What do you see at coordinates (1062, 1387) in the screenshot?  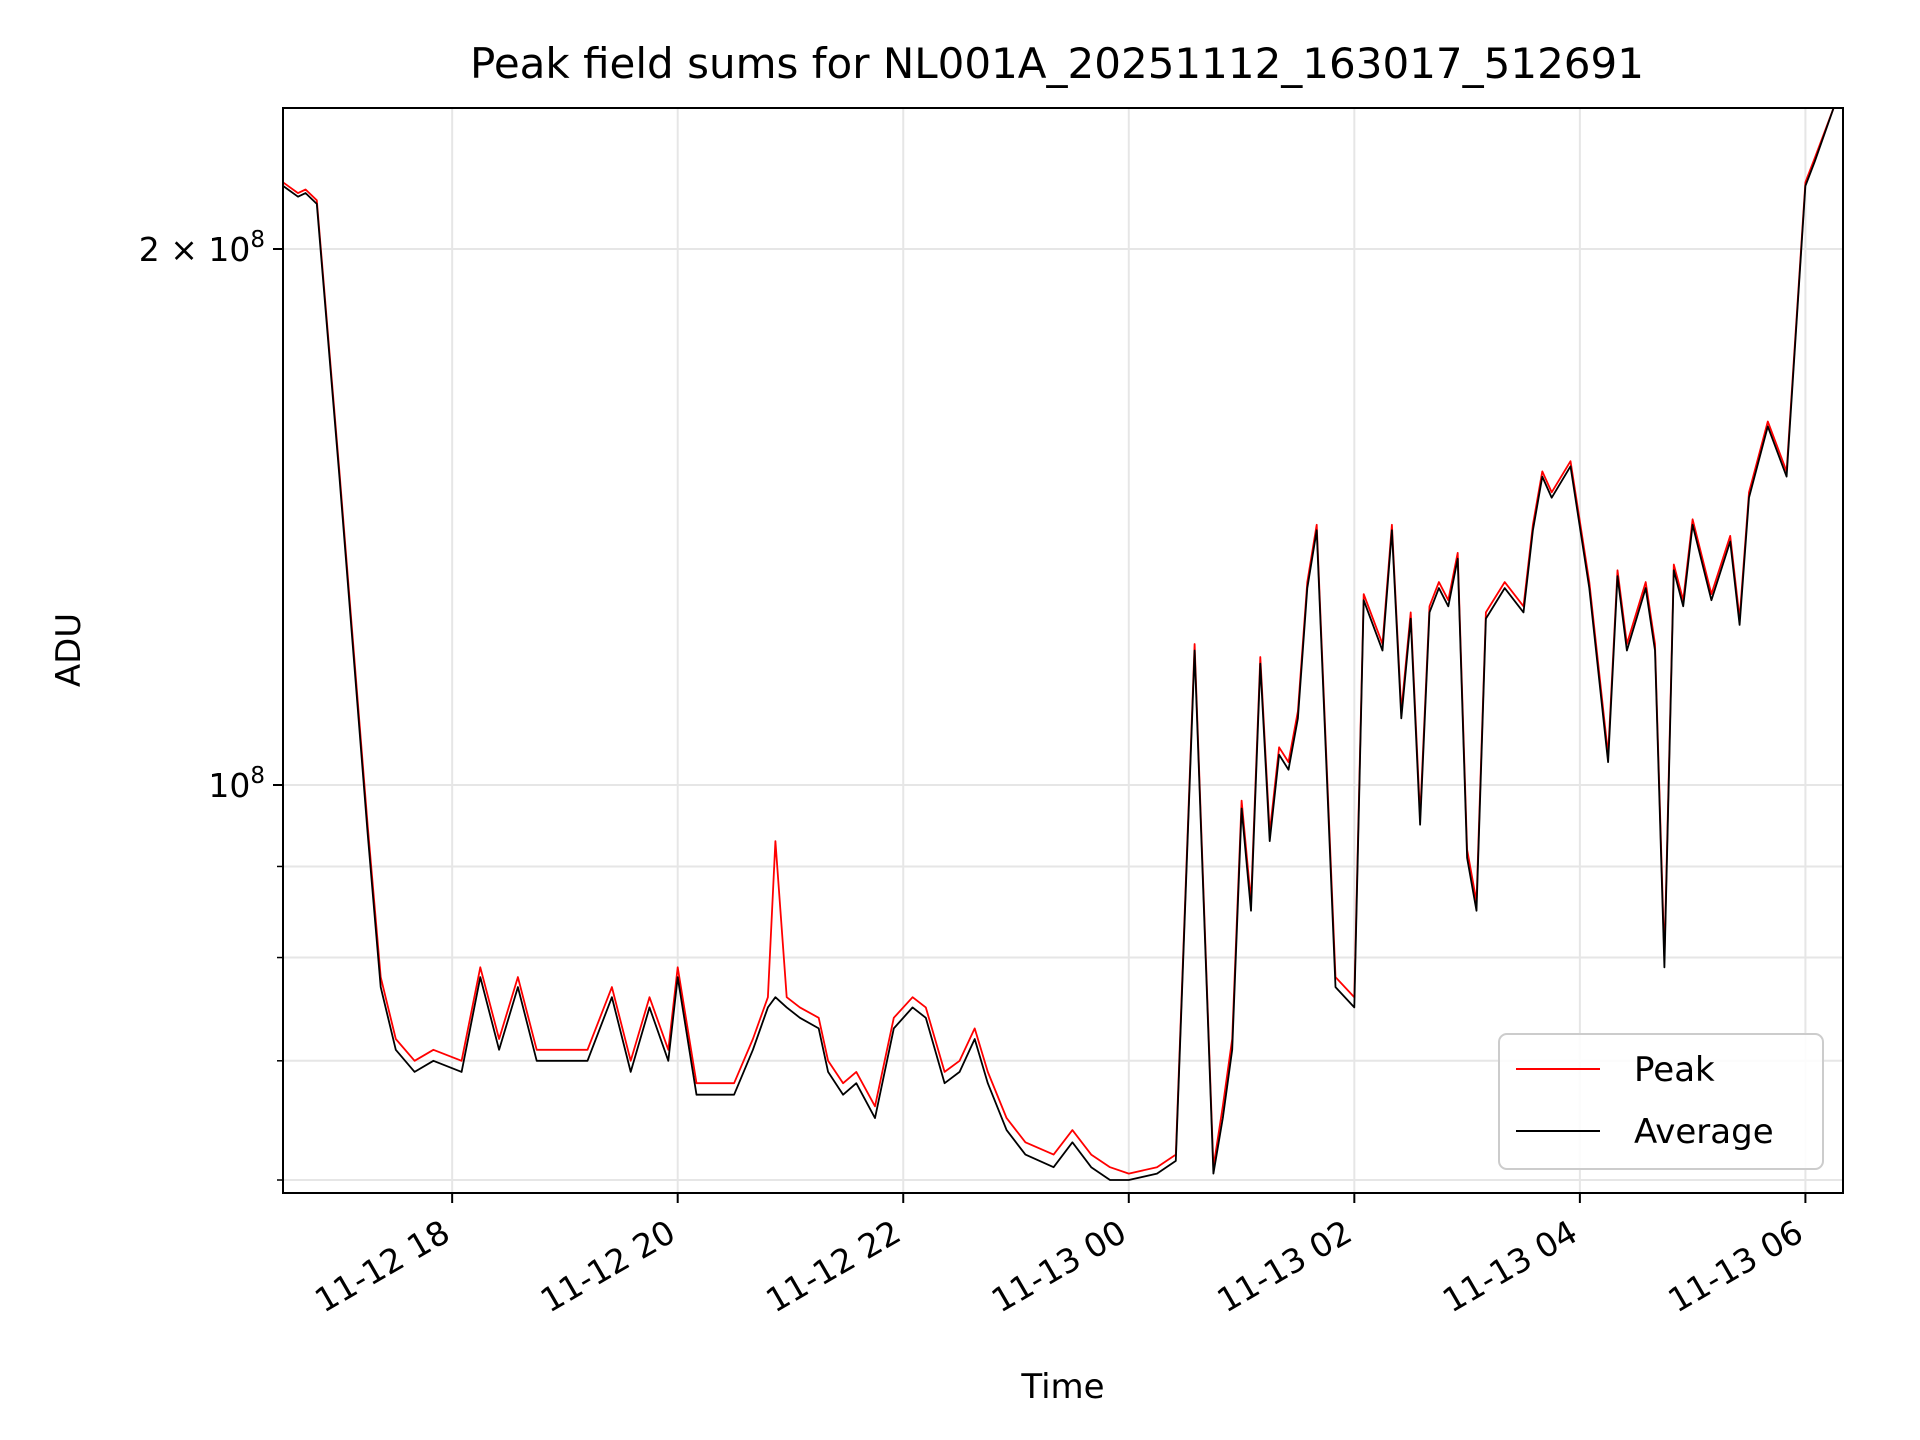 I see `x-axis-label: Time` at bounding box center [1062, 1387].